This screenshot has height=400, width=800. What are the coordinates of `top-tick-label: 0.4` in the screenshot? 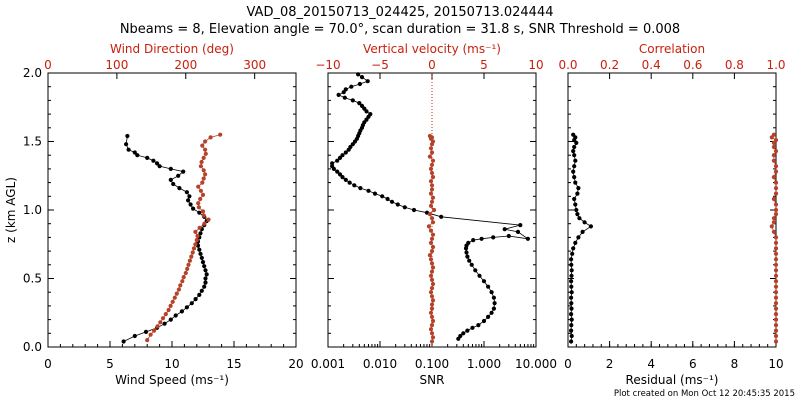 It's located at (651, 65).